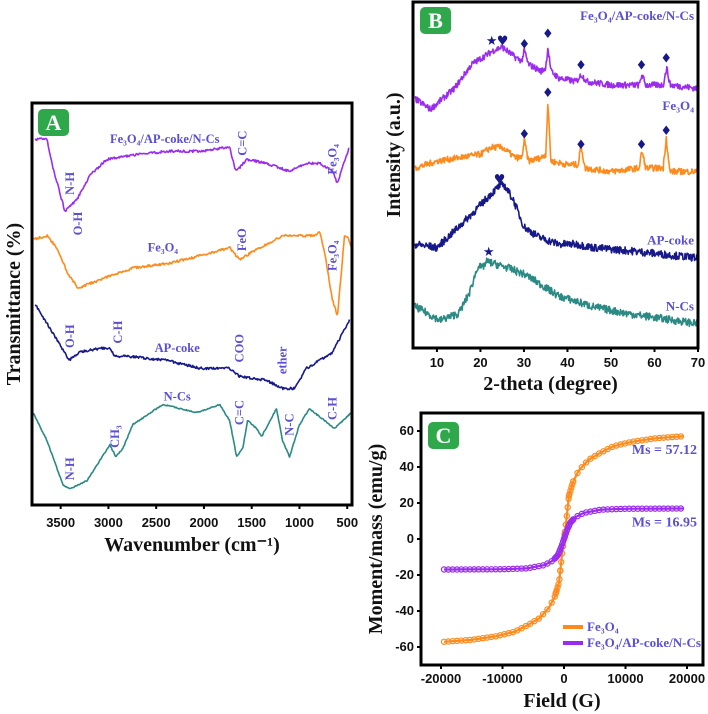 The height and width of the screenshot is (714, 708). I want to click on heart-marker-icon: ♥, so click(500, 179).